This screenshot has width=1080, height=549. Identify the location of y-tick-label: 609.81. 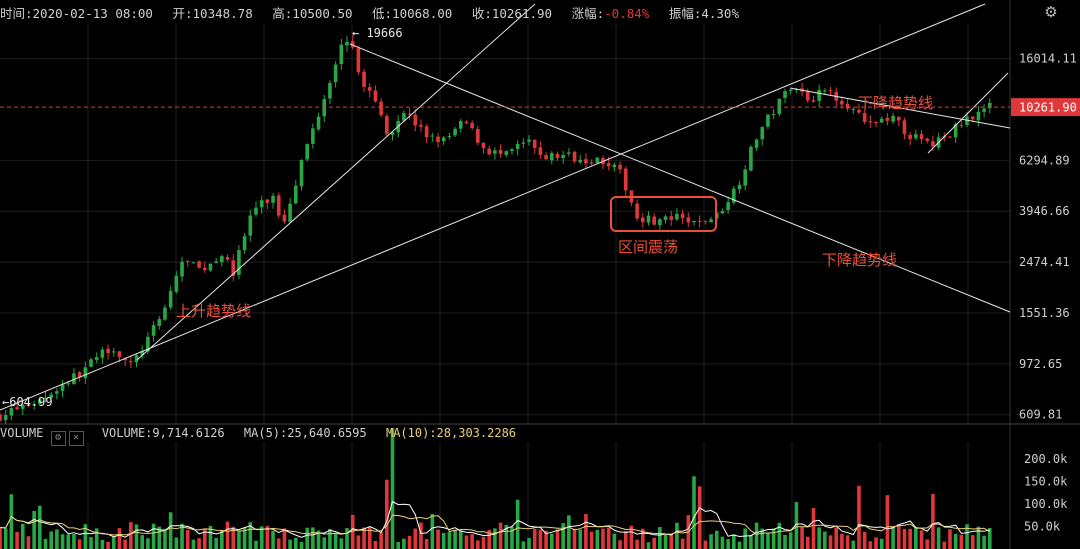
(1040, 415).